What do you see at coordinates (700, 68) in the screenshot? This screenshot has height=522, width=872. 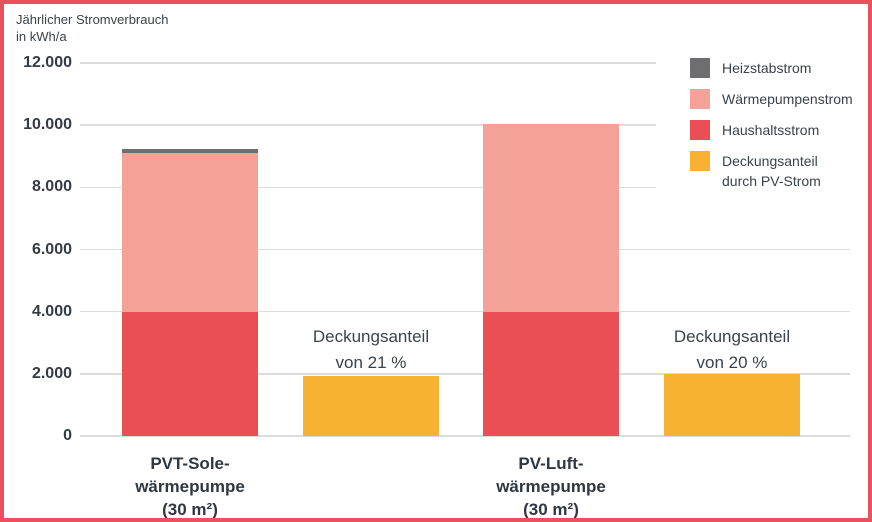 I see `legend-swatch-heizstabstrom` at bounding box center [700, 68].